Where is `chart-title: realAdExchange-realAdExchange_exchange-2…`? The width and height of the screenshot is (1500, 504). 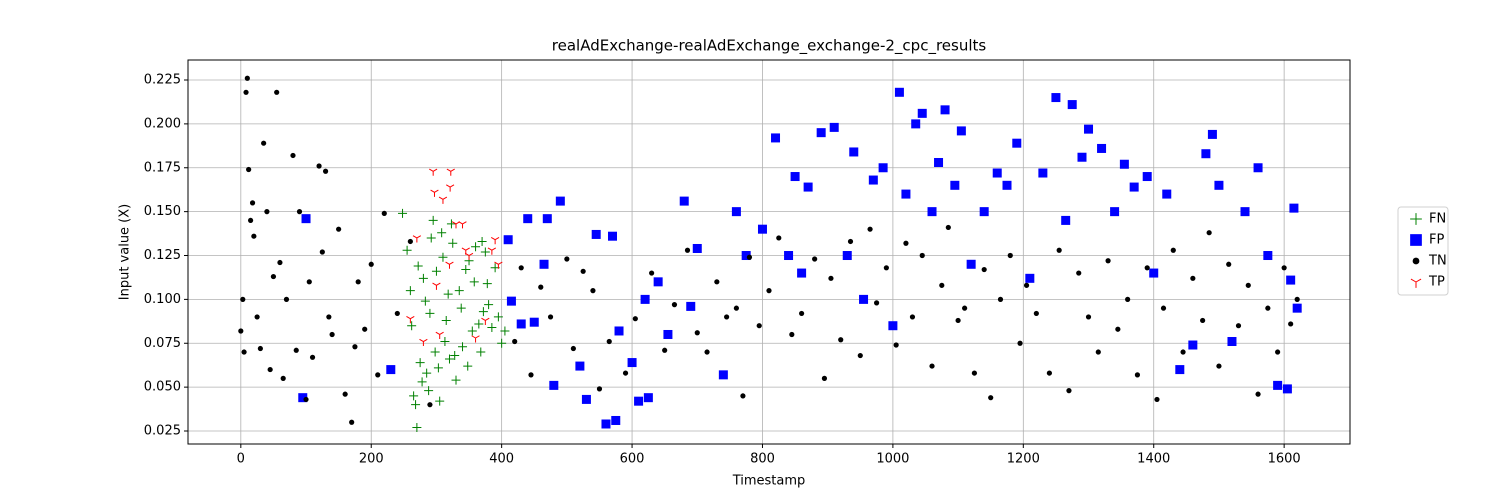 chart-title: realAdExchange-realAdExchange_exchange-2… is located at coordinates (769, 46).